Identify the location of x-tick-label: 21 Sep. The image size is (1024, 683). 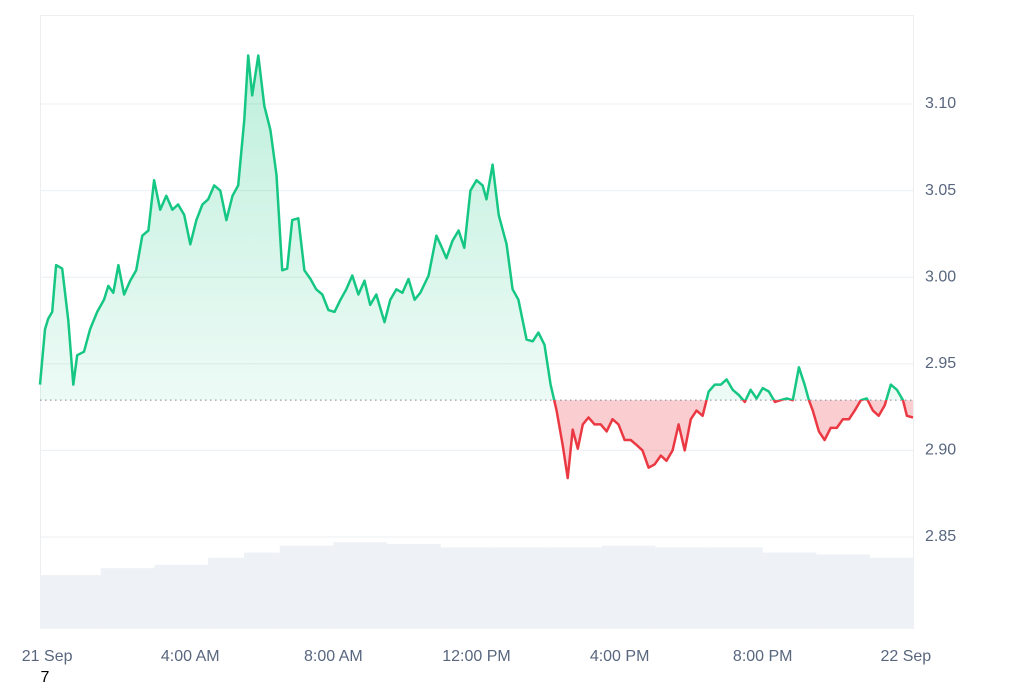
(47, 656).